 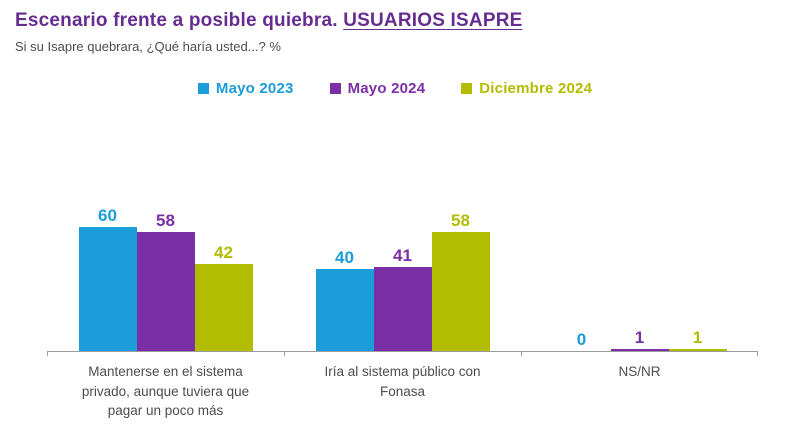 I want to click on legend-label: Mayo 2023, so click(x=254, y=88).